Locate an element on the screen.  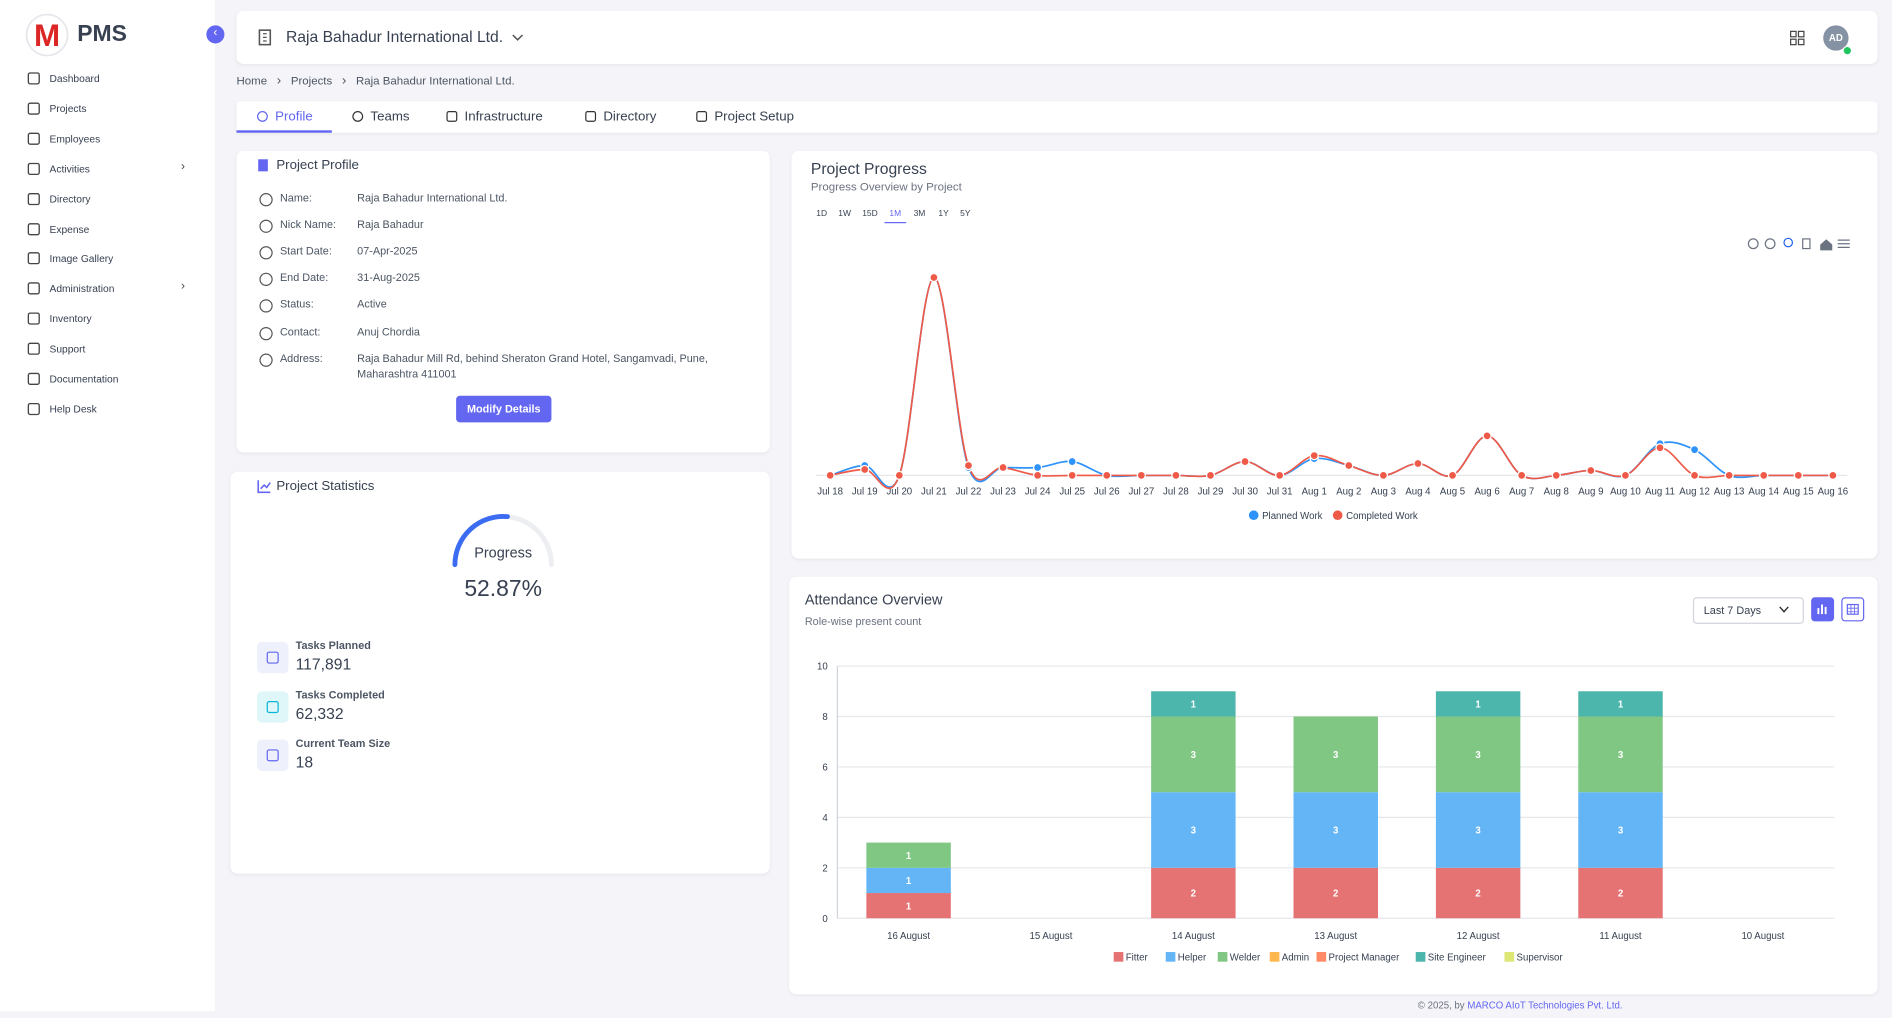
x-tick-label: 14 August is located at coordinates (1193, 936).